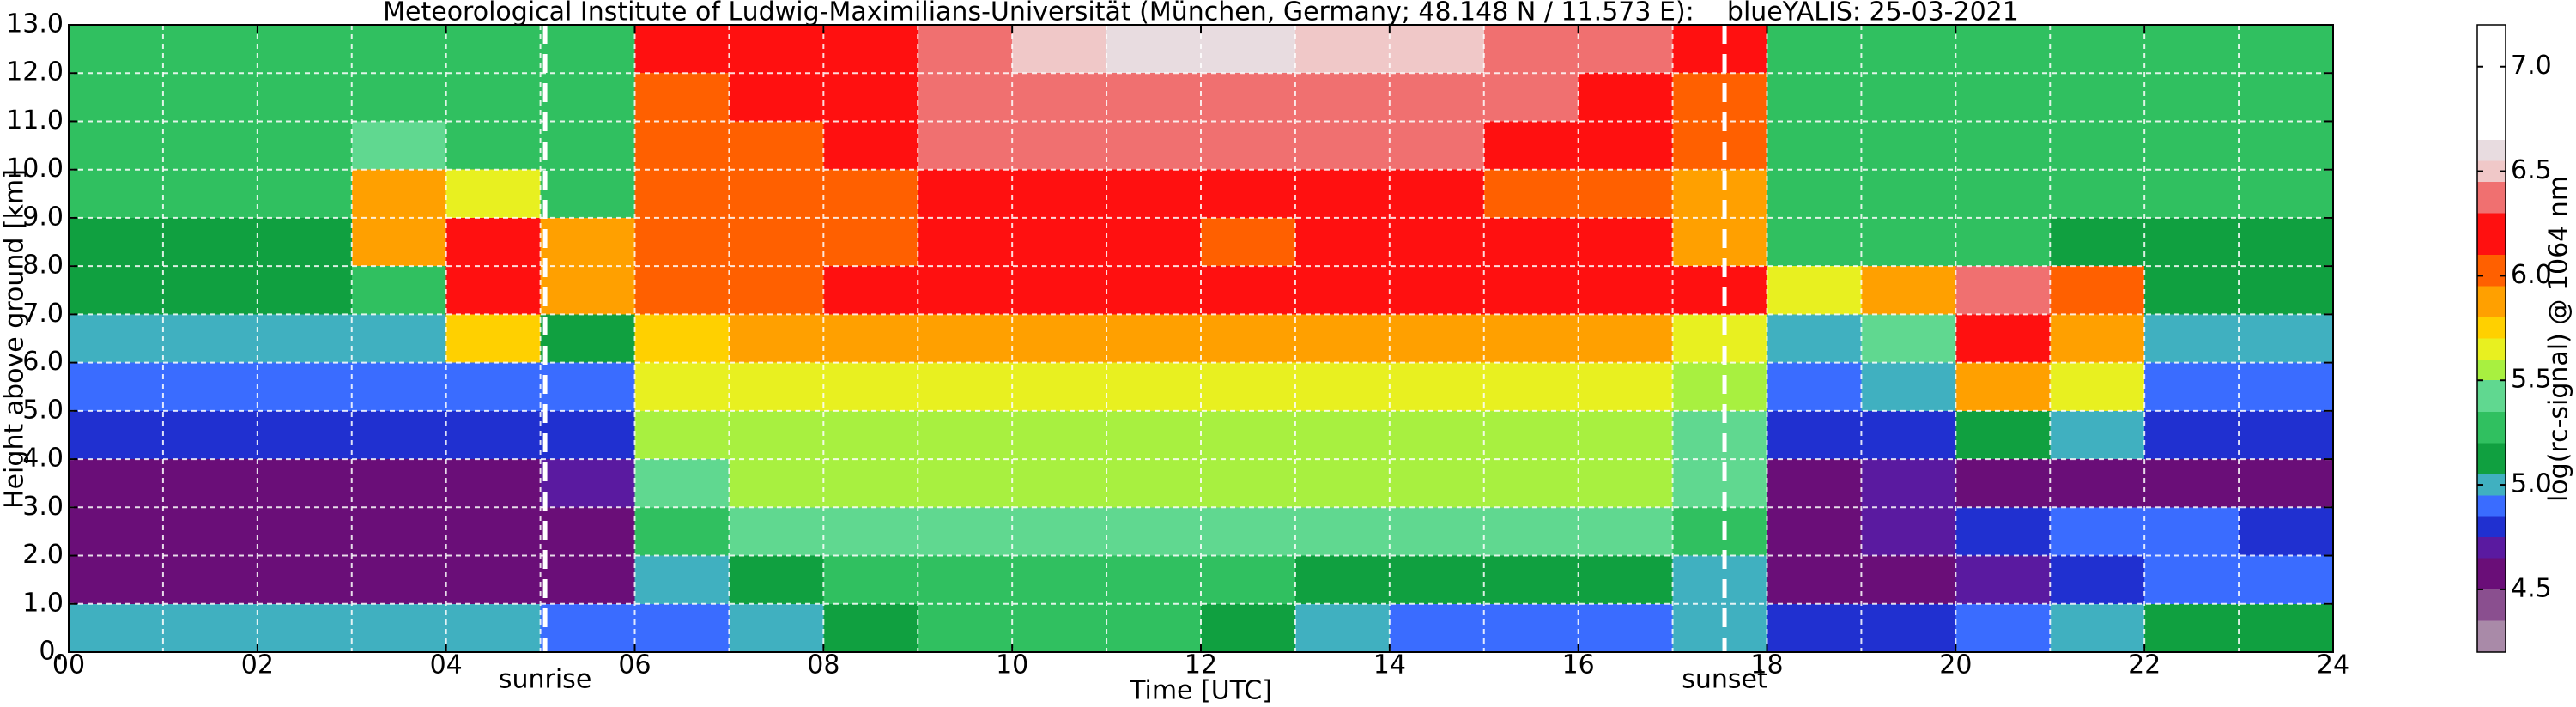 The image size is (2576, 707). What do you see at coordinates (1200, 691) in the screenshot?
I see `x-axis-label: Time [UTC]` at bounding box center [1200, 691].